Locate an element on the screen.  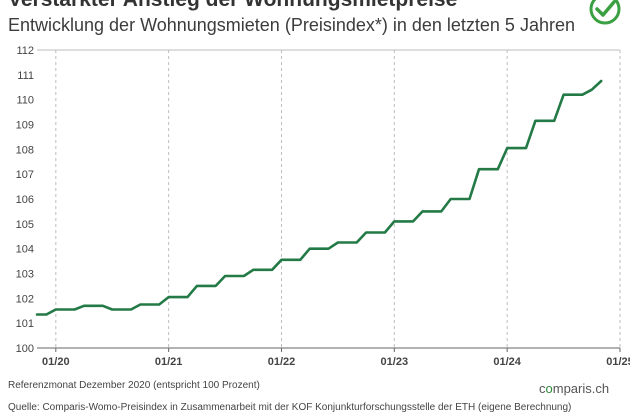
comparis-logo: comparis.ch is located at coordinates (574, 388).